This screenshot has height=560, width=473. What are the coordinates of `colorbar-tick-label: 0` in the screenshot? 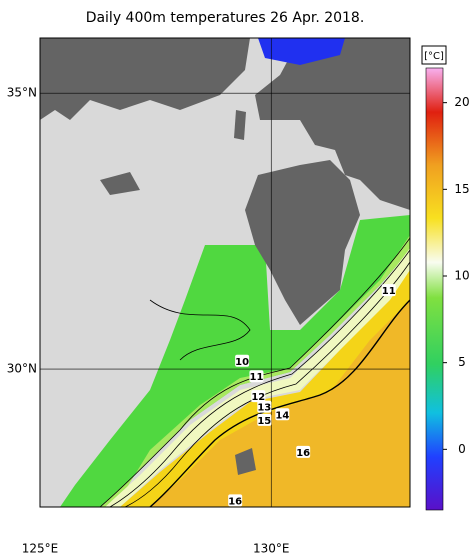 It's located at (462, 449).